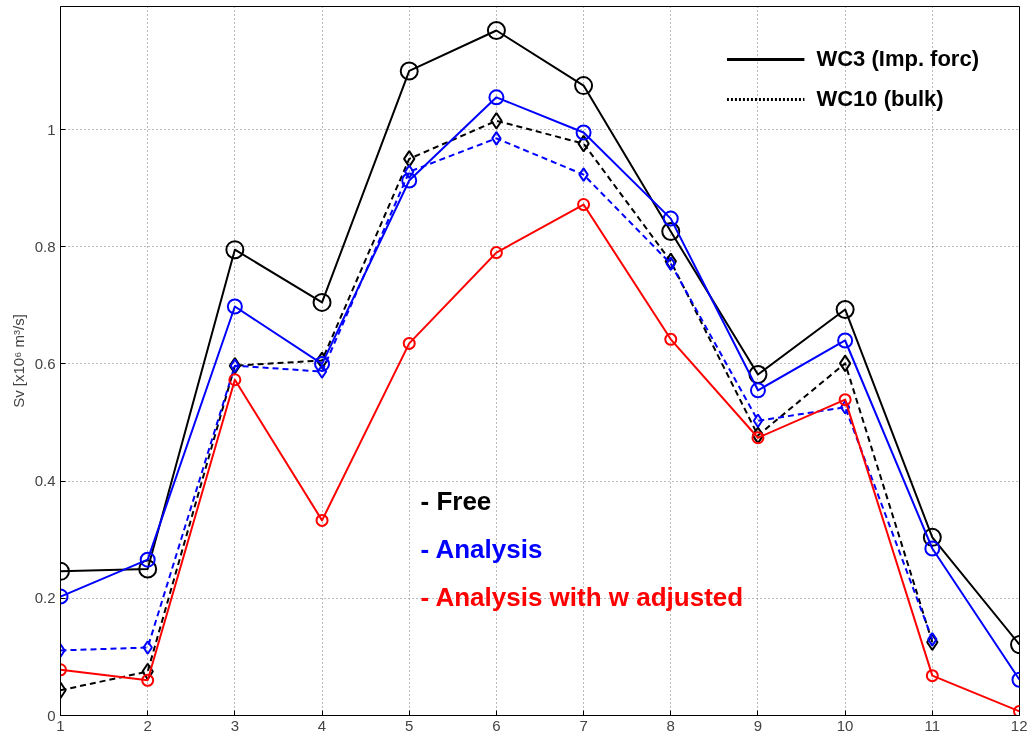 The height and width of the screenshot is (751, 1027). Describe the element at coordinates (932, 725) in the screenshot. I see `x-tick-label: 11` at that location.